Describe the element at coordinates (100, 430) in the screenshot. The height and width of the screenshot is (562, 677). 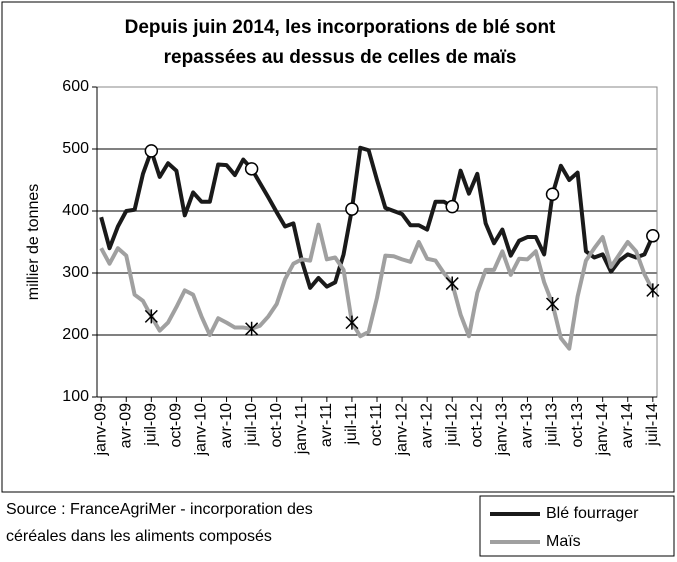
I see `x-tick-label: janv-09` at that location.